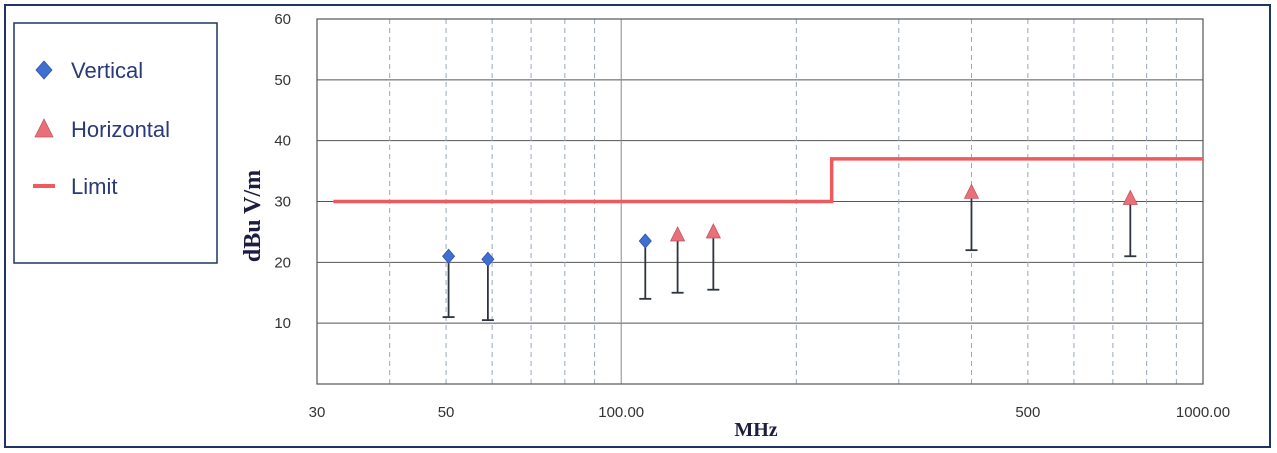 Image resolution: width=1277 pixels, height=453 pixels. What do you see at coordinates (94, 186) in the screenshot?
I see `legend-label: Limit` at bounding box center [94, 186].